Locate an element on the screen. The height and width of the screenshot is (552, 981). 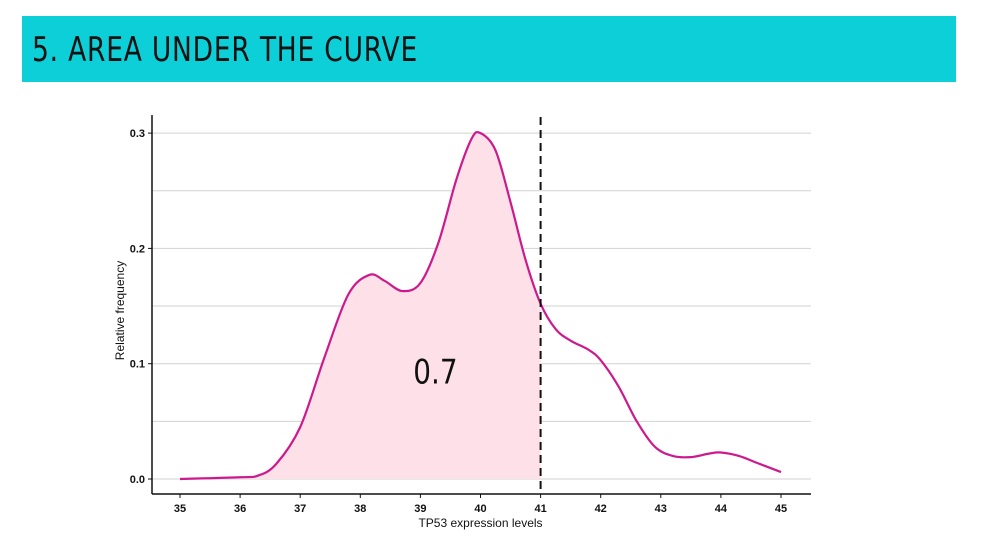
x-tick-label: 36 is located at coordinates (240, 509).